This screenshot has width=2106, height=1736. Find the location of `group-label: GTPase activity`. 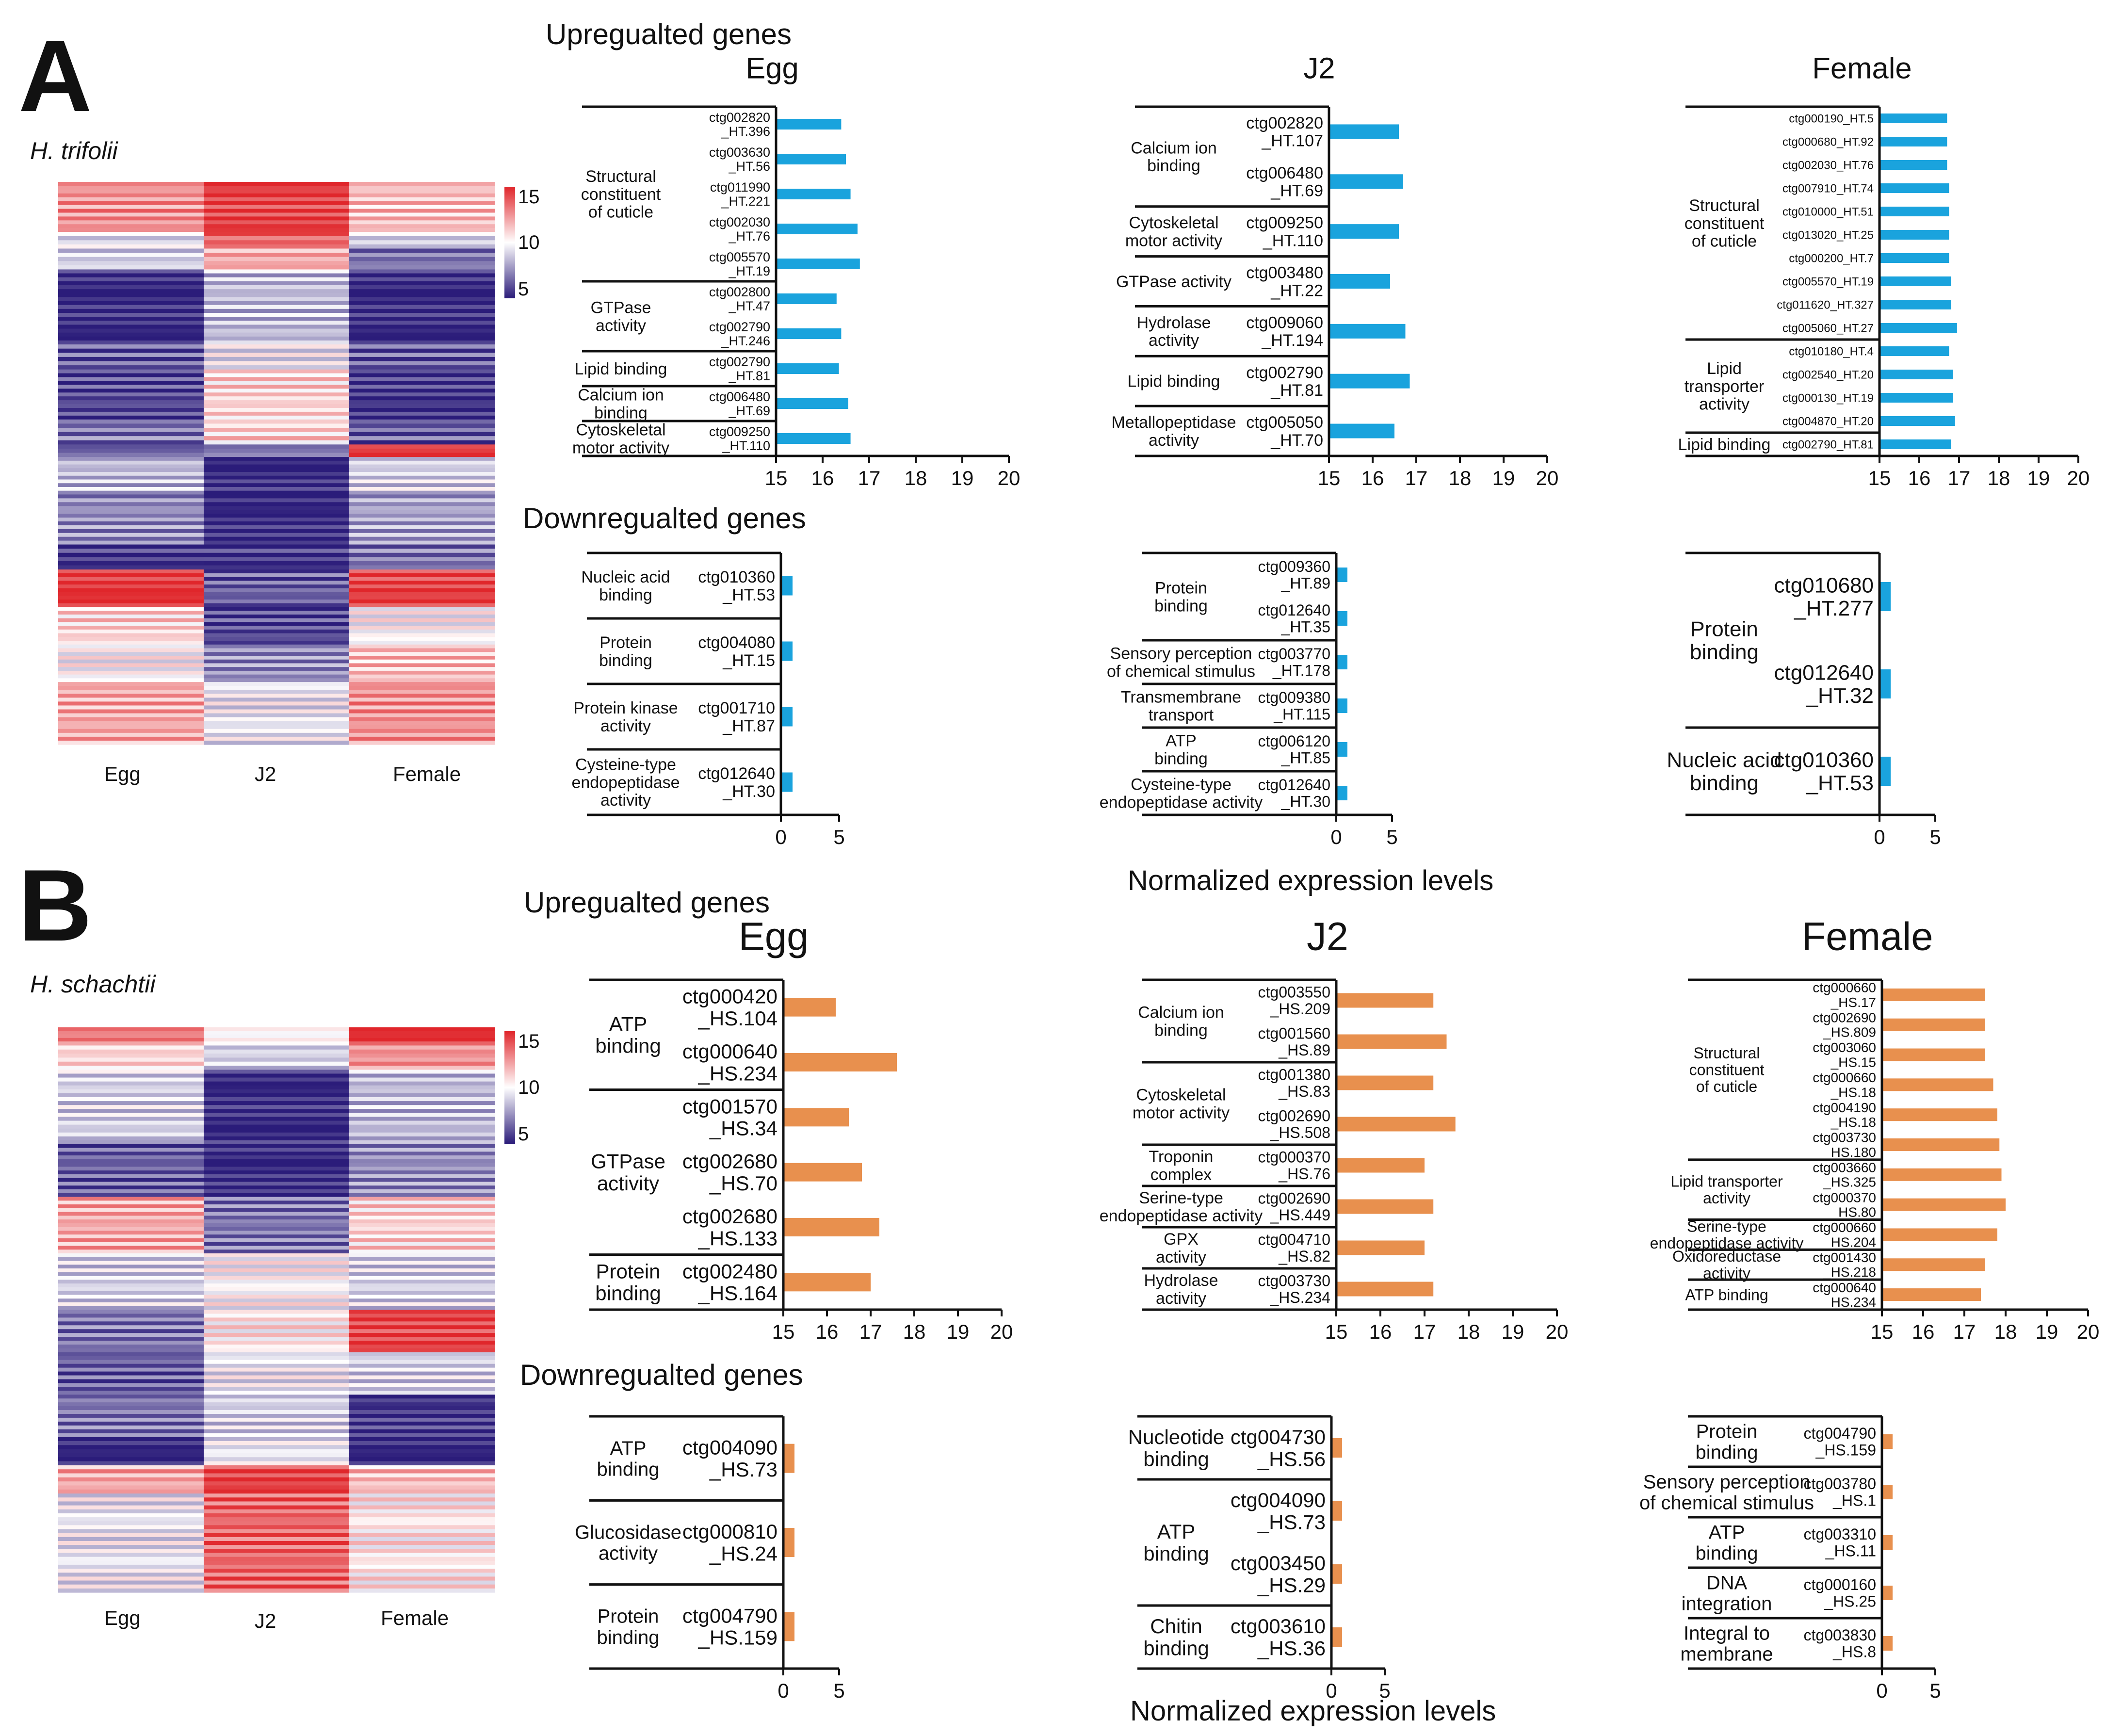

group-label: GTPase activity is located at coordinates (1173, 282).